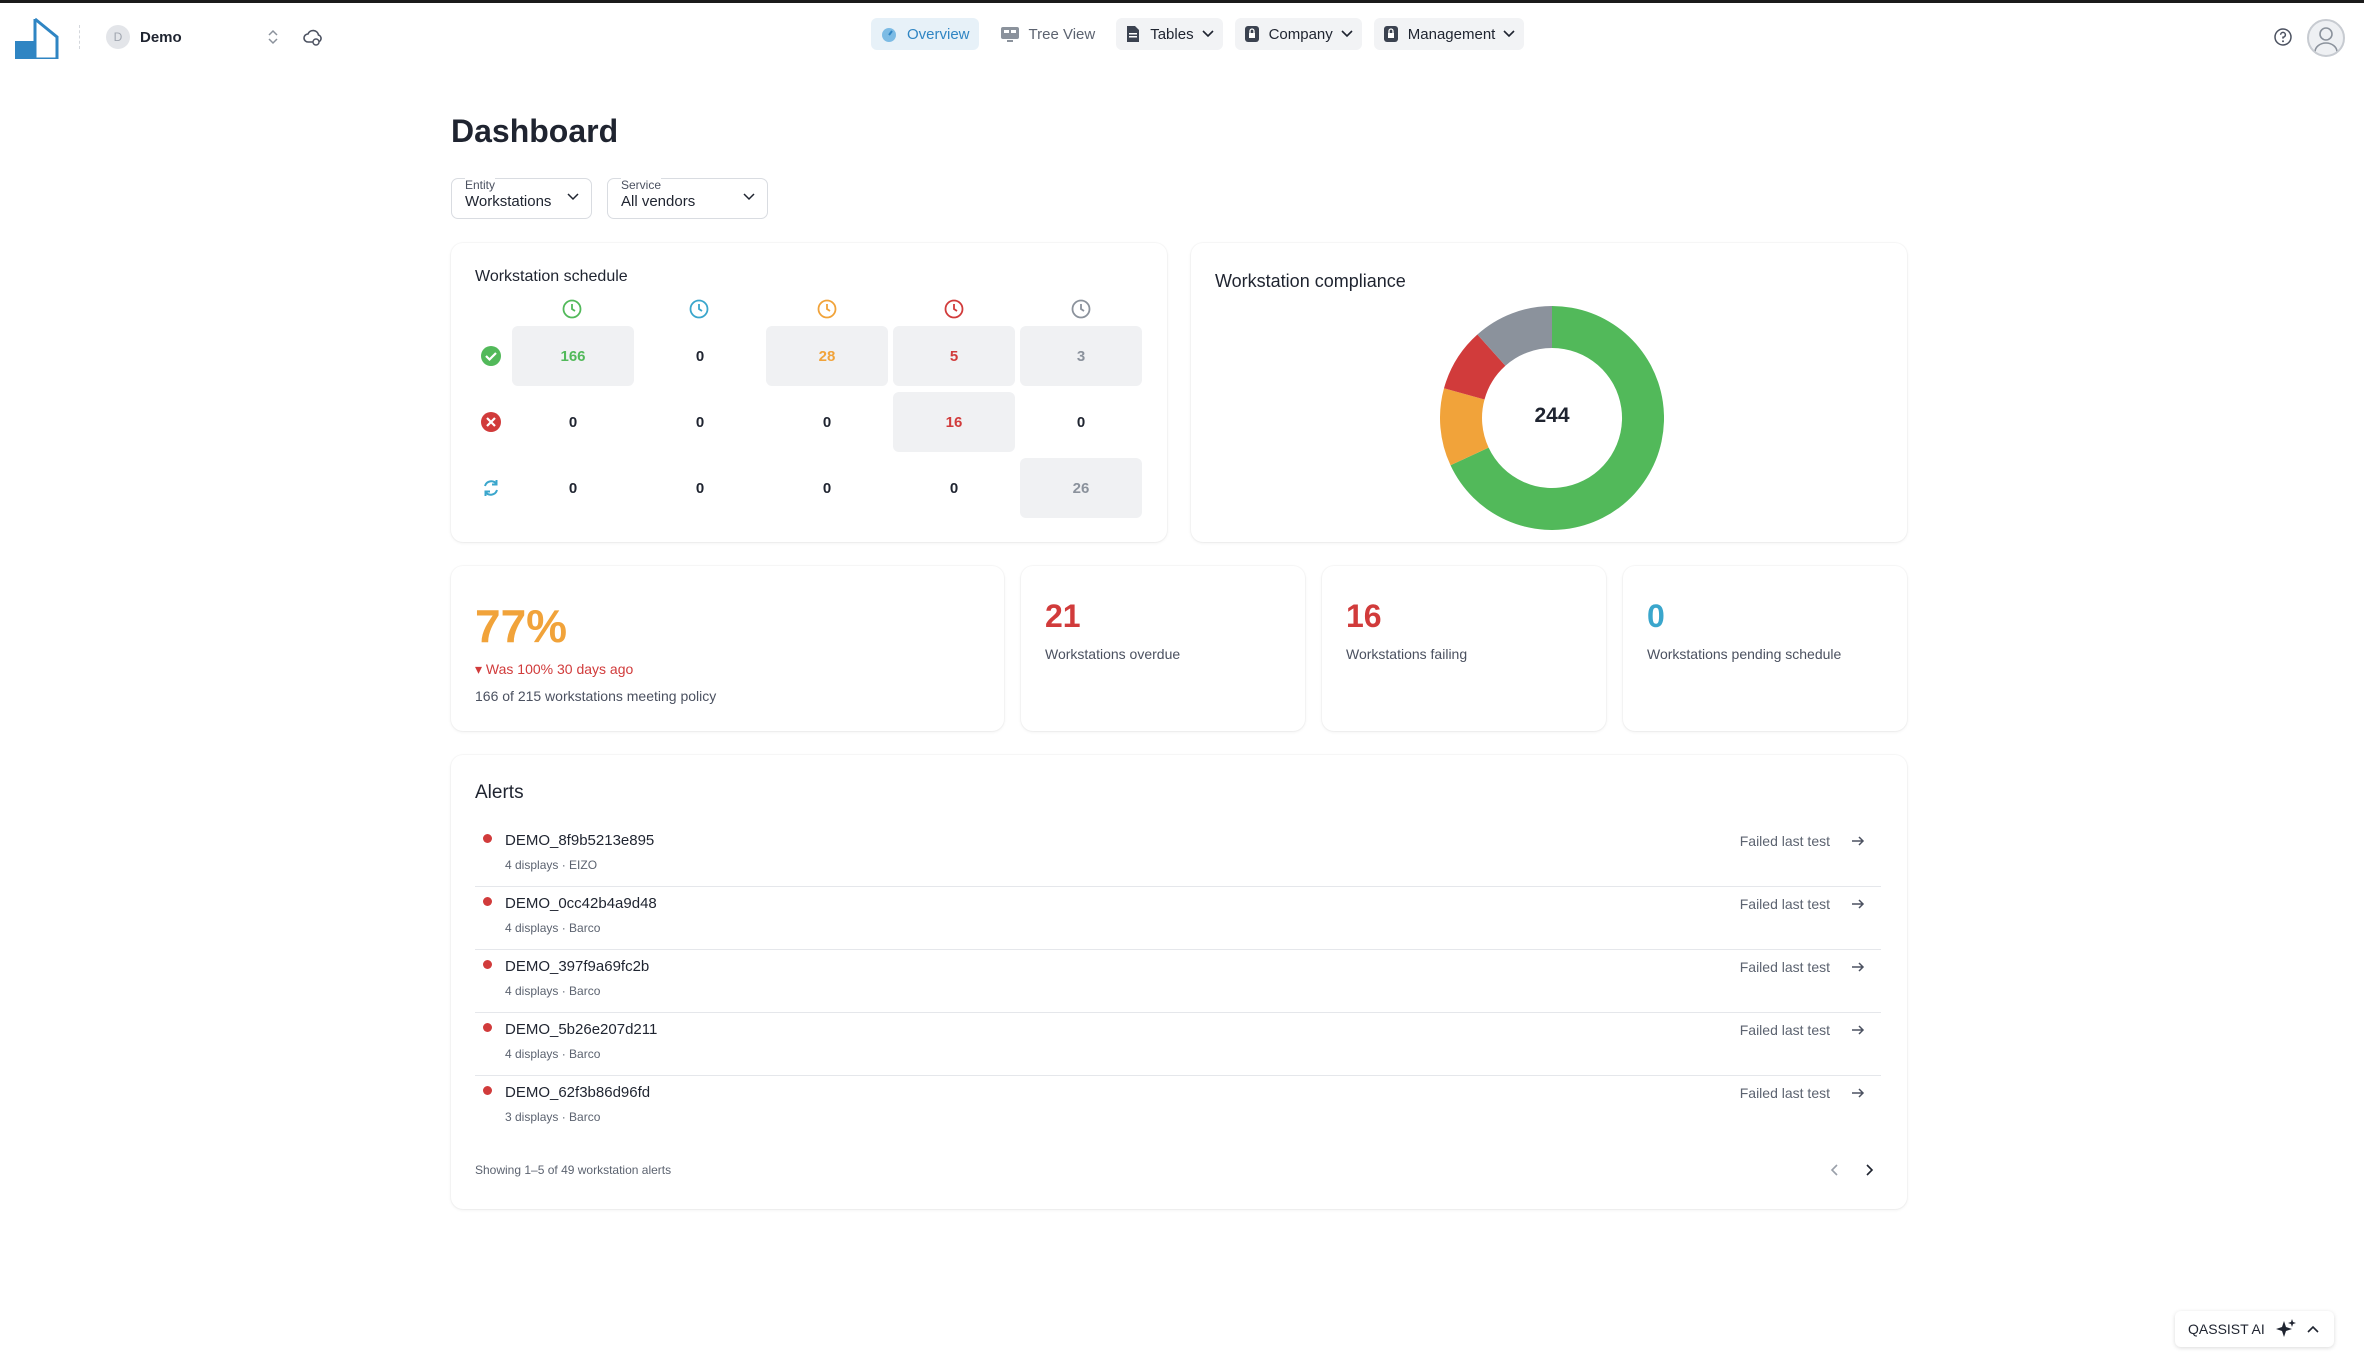 The width and height of the screenshot is (2364, 1367). Describe the element at coordinates (1062, 34) in the screenshot. I see `nav-tree-view-label: Tree View` at that location.